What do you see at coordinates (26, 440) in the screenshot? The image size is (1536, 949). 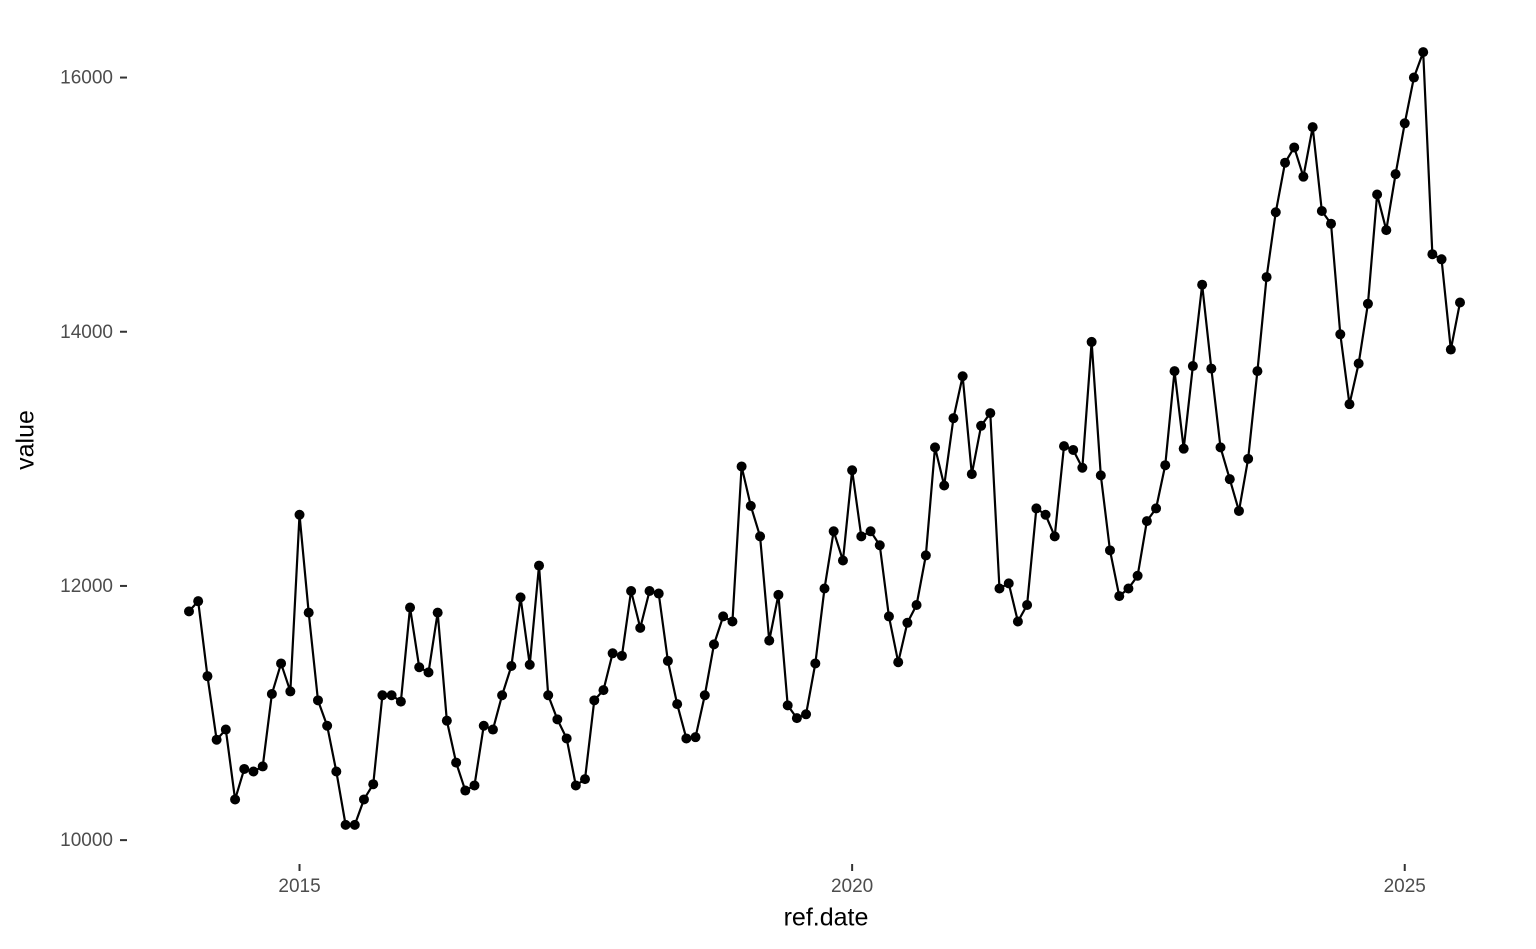 I see `y-axis-title: value` at bounding box center [26, 440].